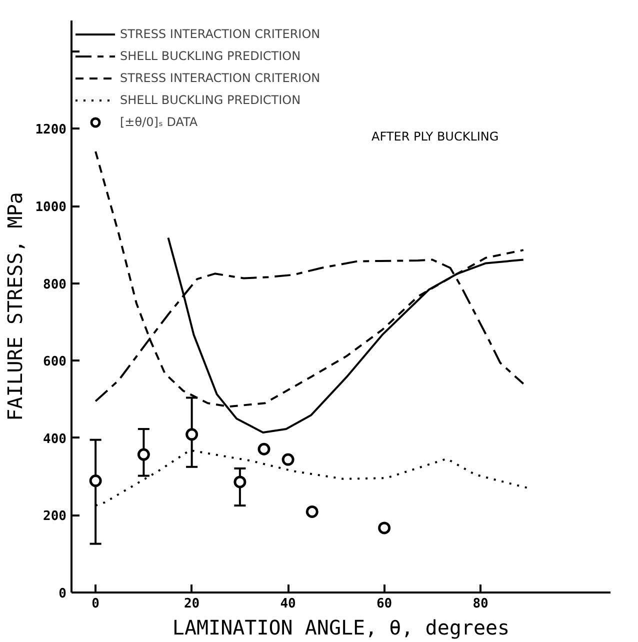 The width and height of the screenshot is (638, 642). Describe the element at coordinates (341, 628) in the screenshot. I see `x-axis-title: LAMINATION ANGLE, θ, degrees` at that location.